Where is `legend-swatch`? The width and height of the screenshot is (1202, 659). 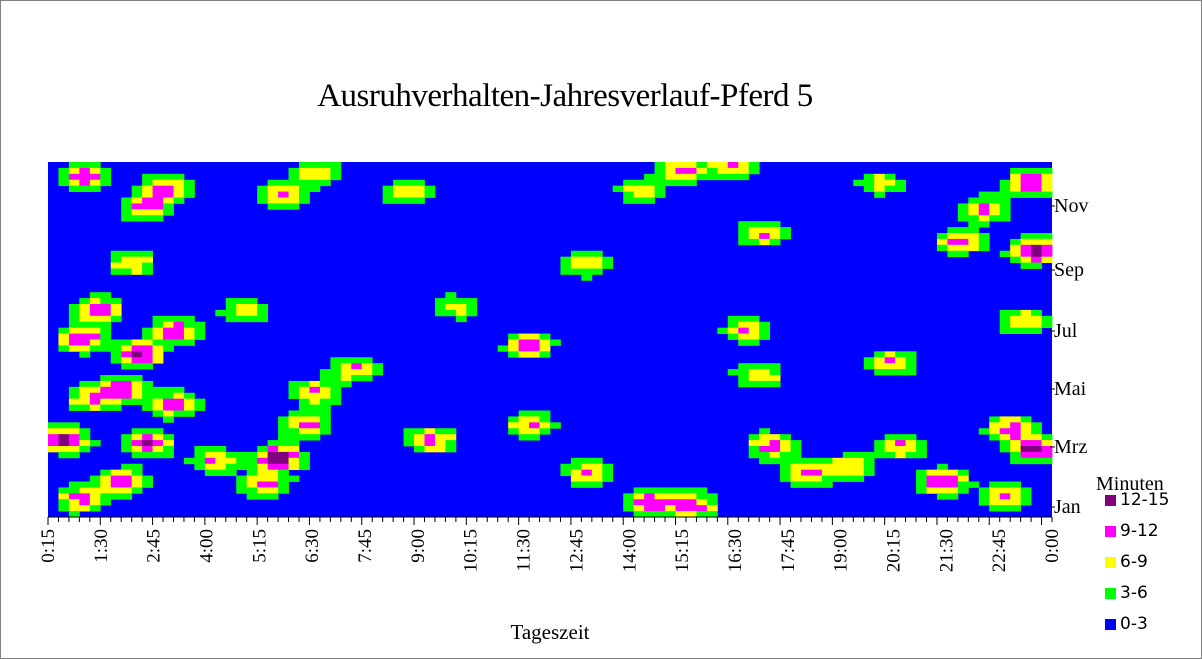
legend-swatch is located at coordinates (1110, 500).